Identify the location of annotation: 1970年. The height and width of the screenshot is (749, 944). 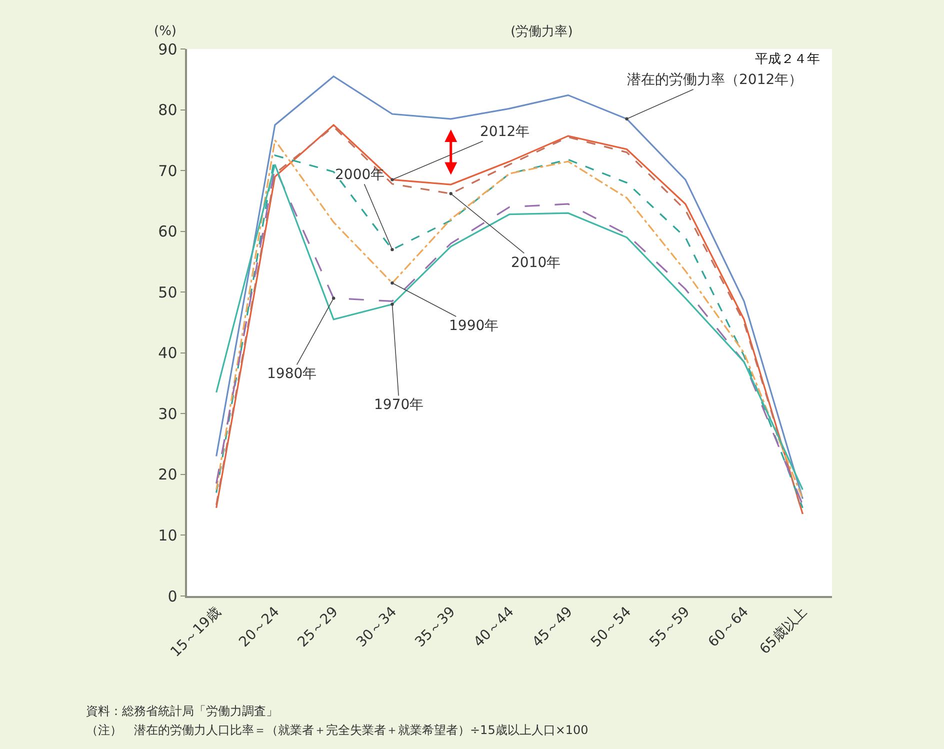
(399, 405).